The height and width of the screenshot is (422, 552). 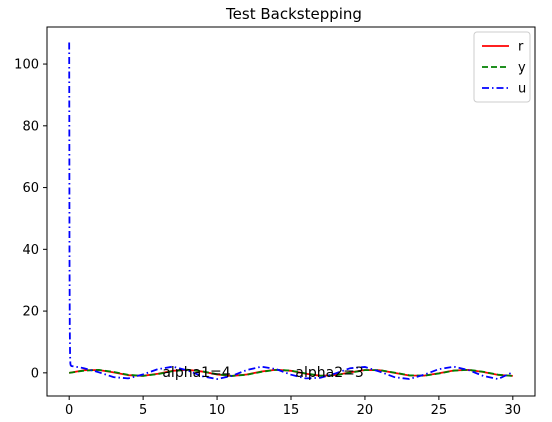 I want to click on y-tick-label: 40, so click(x=30, y=250).